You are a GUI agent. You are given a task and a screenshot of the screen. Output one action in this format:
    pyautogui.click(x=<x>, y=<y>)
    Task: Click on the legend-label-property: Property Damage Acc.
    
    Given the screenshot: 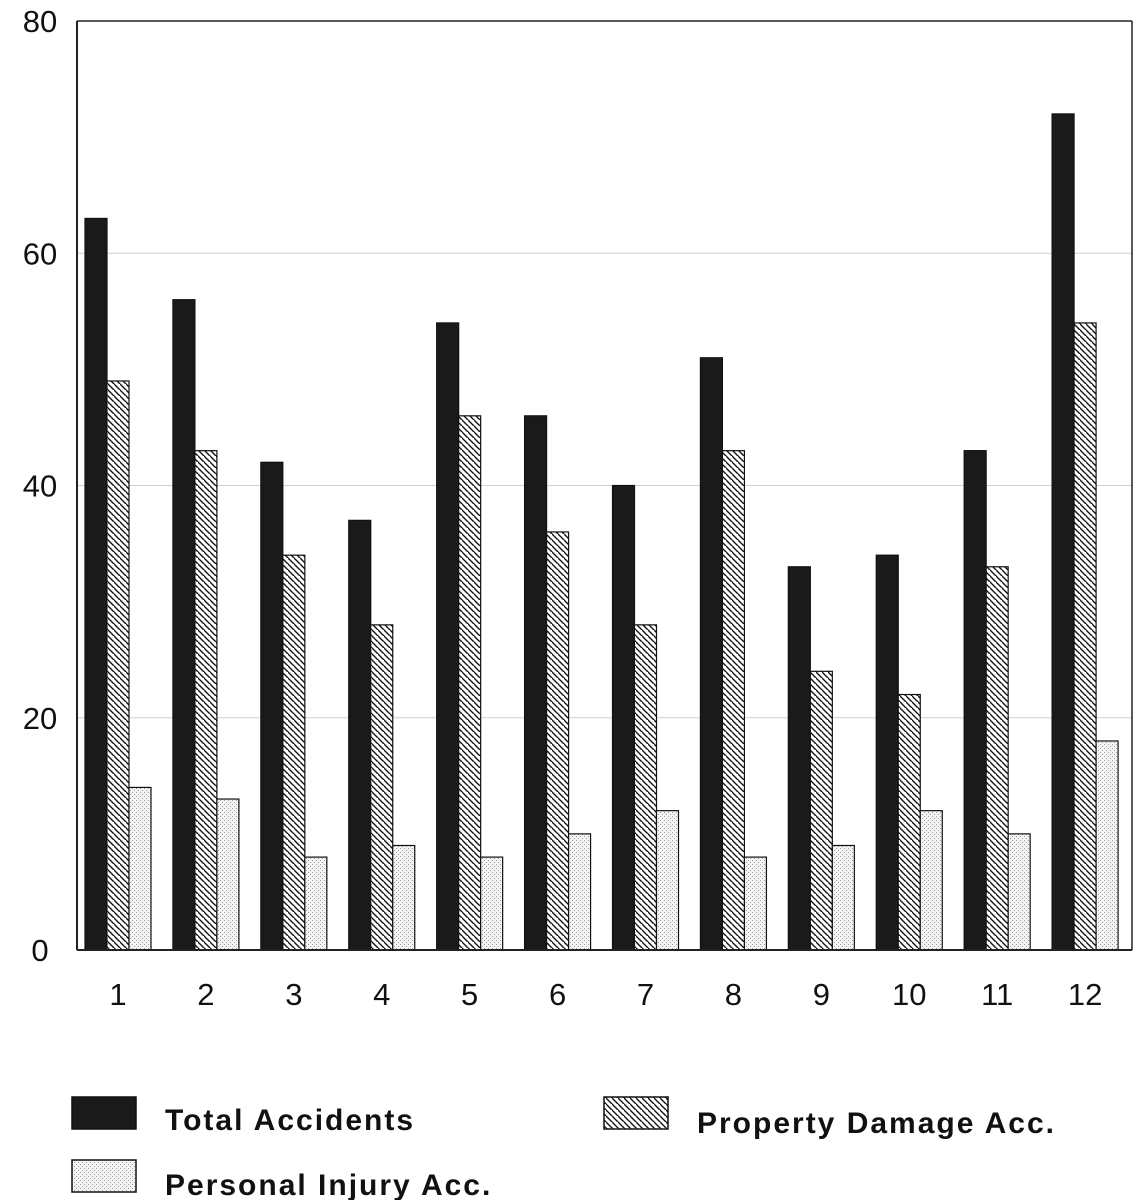 What is the action you would take?
    pyautogui.click(x=876, y=1123)
    